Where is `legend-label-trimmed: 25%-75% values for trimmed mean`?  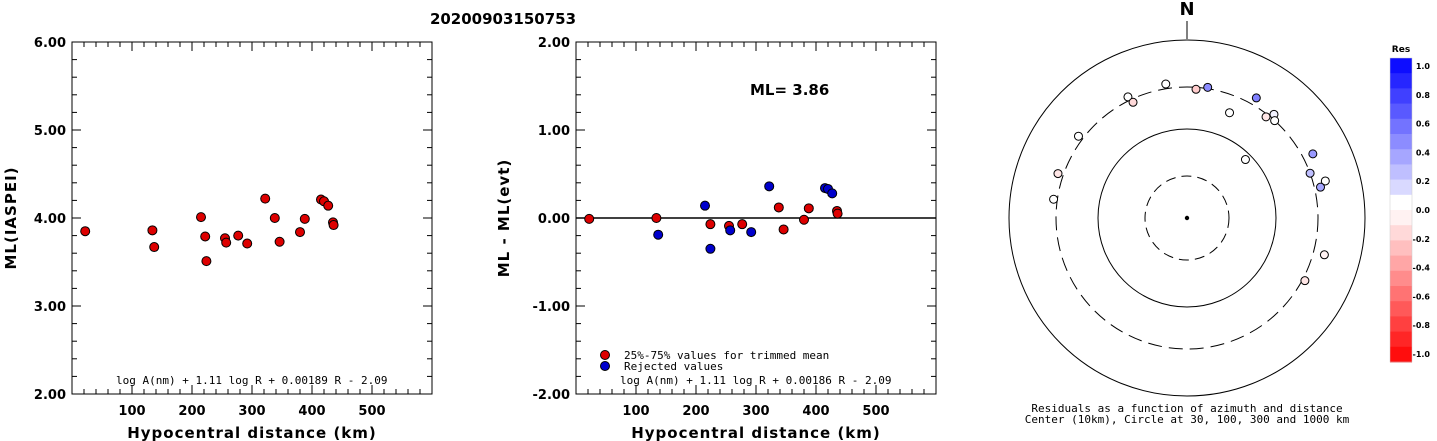 legend-label-trimmed: 25%-75% values for trimmed mean is located at coordinates (726, 355).